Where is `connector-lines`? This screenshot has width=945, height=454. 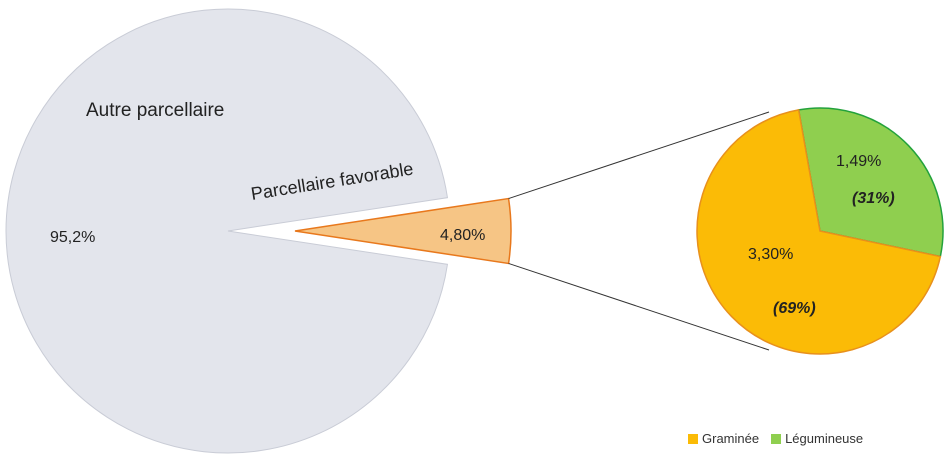 connector-lines is located at coordinates (639, 231).